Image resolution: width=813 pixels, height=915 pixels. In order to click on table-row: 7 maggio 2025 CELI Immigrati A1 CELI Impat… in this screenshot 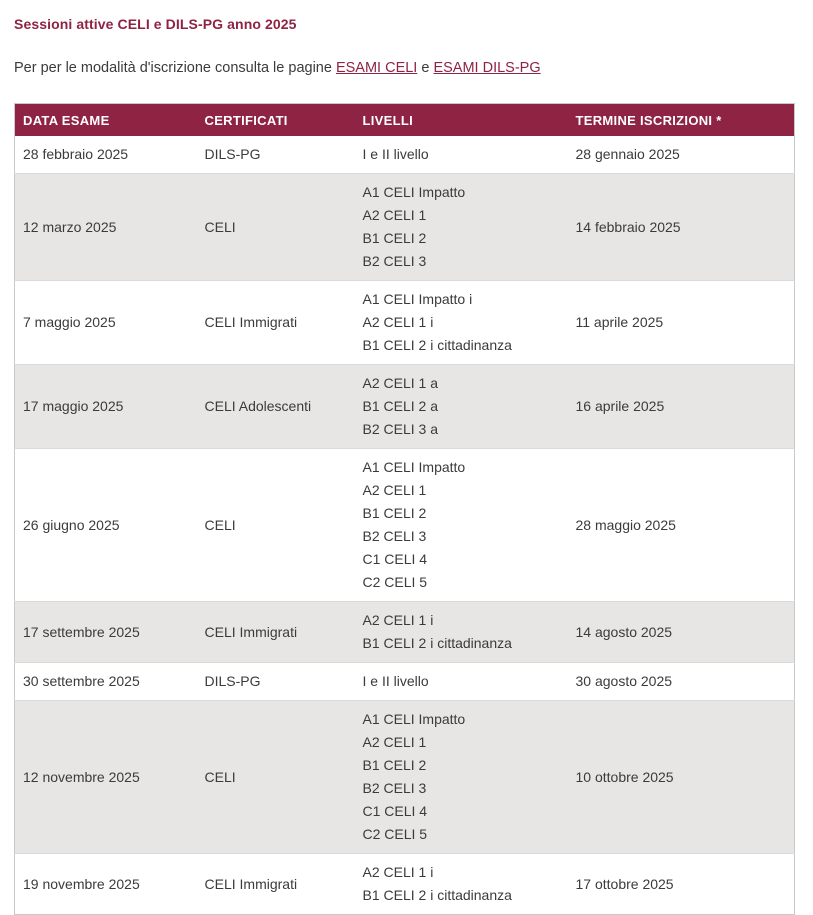, I will do `click(404, 322)`.